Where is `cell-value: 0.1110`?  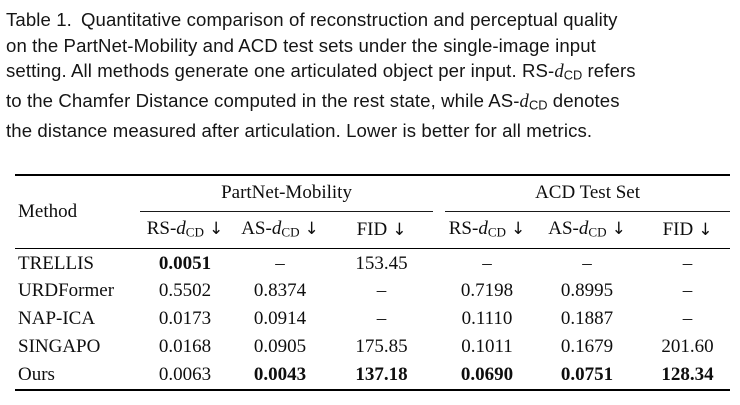
cell-value: 0.1110 is located at coordinates (487, 318).